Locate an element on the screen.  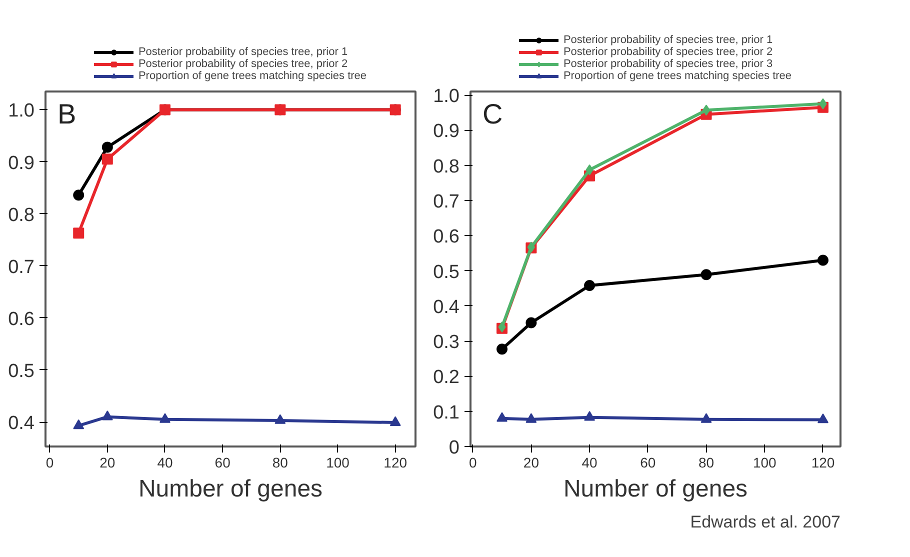
text: Edwards et al. 2007 is located at coordinates (765, 522).